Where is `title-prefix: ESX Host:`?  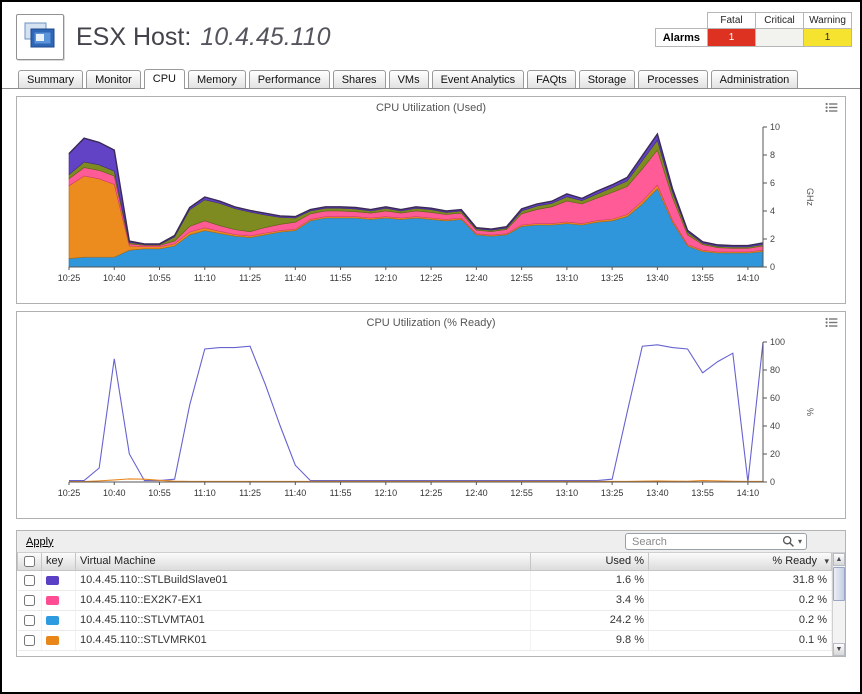 title-prefix: ESX Host: is located at coordinates (134, 36).